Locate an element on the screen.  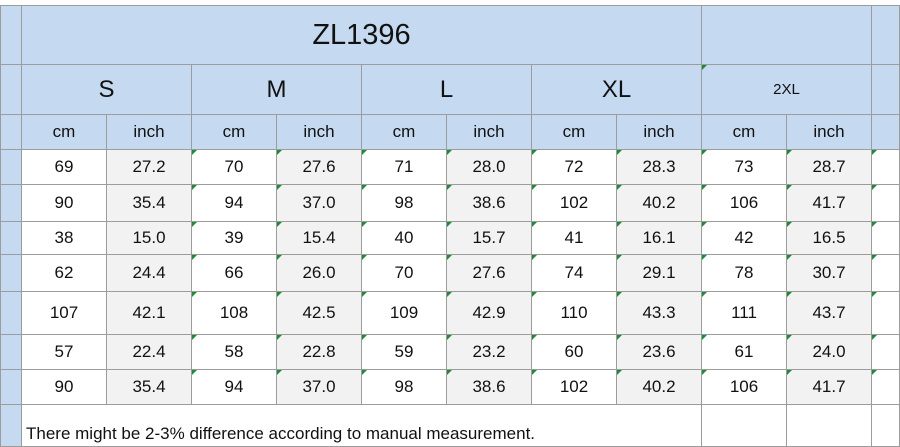
measurement: 62 is located at coordinates (64, 273).